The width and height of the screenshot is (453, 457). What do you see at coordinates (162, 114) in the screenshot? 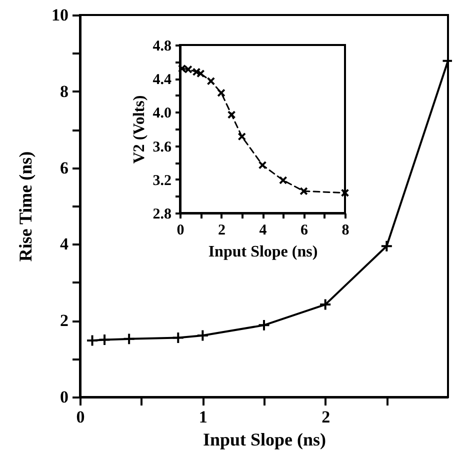
I see `y-tick-label: 4.0` at bounding box center [162, 114].